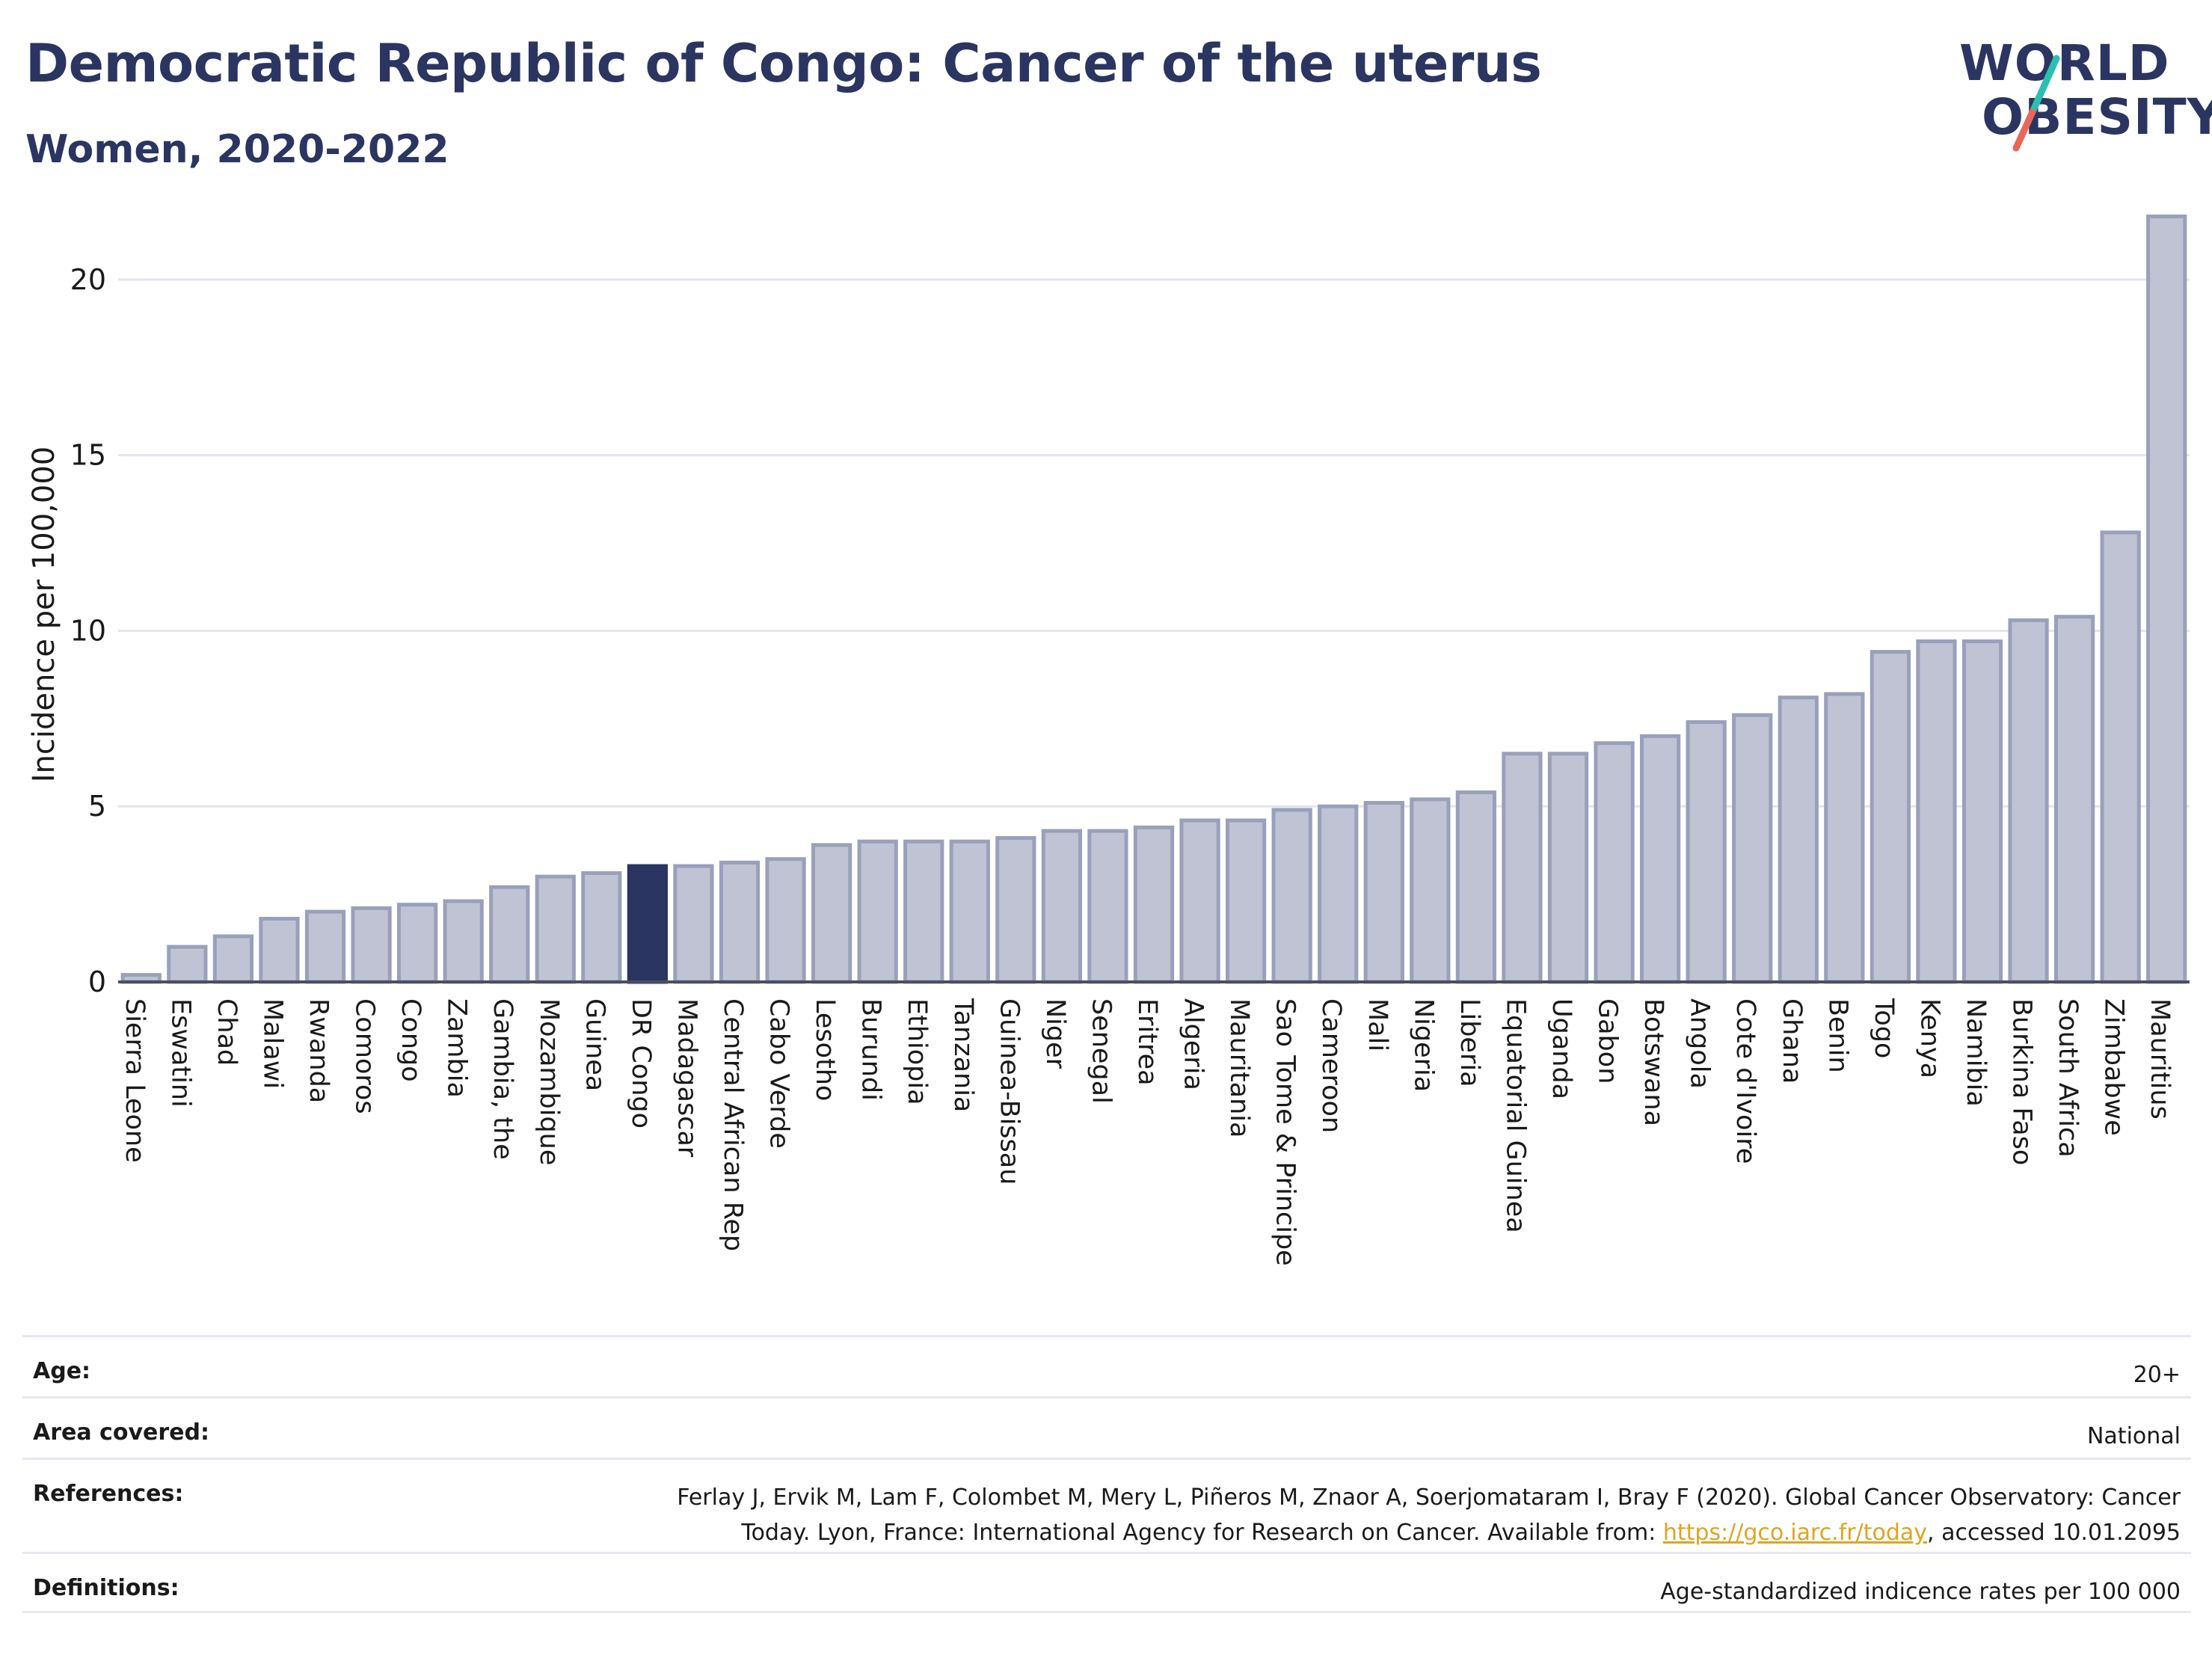 This screenshot has height=1655, width=2212. I want to click on bar-guinea-bissau, so click(1015, 909).